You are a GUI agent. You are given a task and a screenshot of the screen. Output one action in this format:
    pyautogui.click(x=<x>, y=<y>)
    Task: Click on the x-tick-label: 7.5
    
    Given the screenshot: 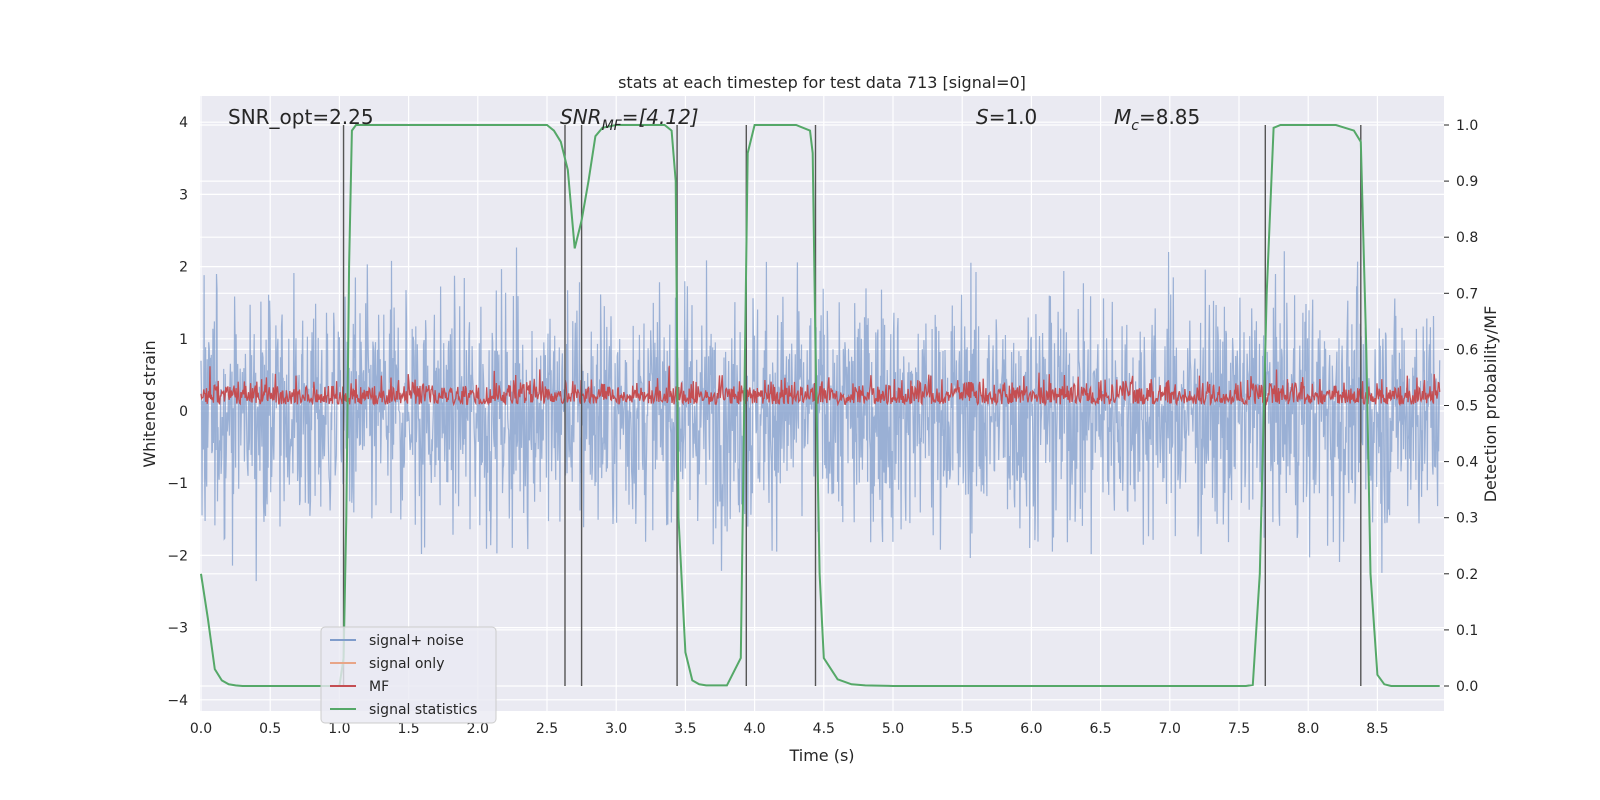 What is the action you would take?
    pyautogui.click(x=1239, y=729)
    